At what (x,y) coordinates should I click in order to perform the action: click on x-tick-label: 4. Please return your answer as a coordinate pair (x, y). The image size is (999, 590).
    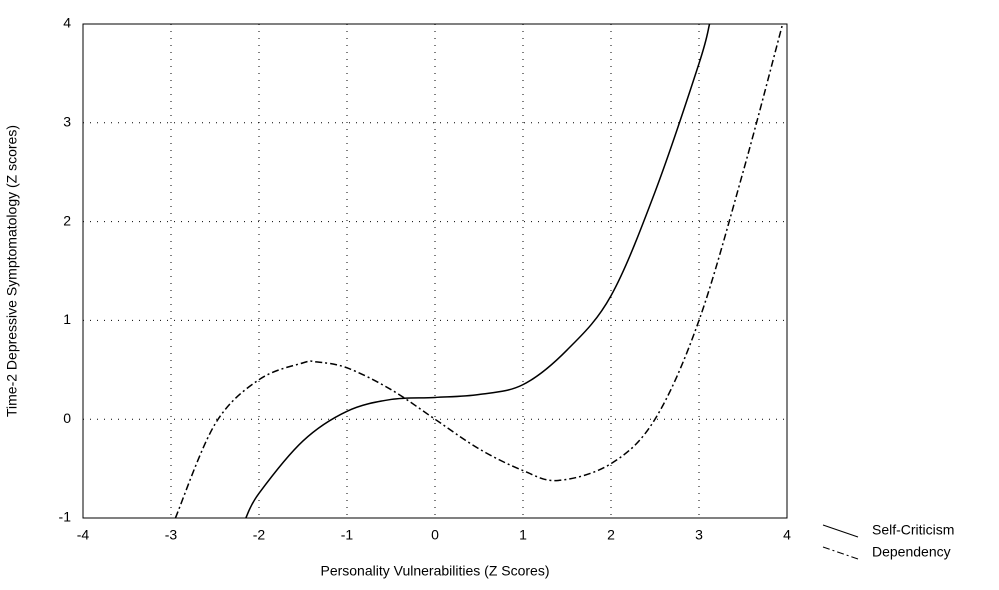
    Looking at the image, I should click on (787, 535).